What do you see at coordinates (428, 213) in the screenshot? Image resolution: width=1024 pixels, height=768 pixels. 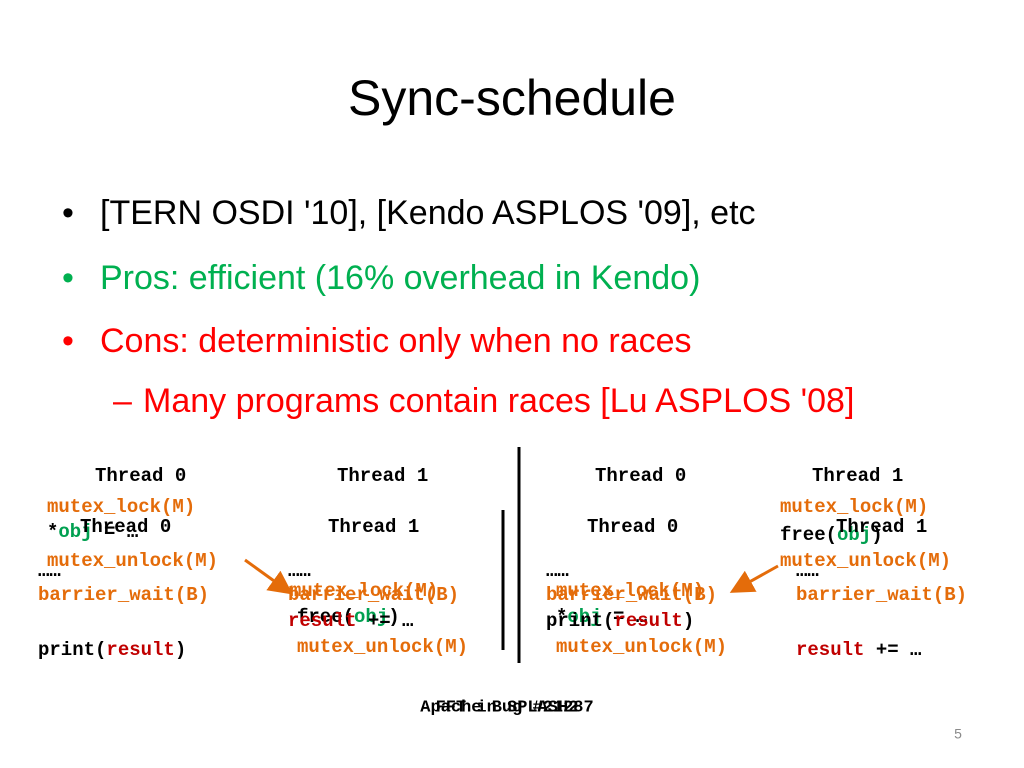 I see `bullet-text: [TERN OSDI '10], [Kendo ASPLOS '09], etc` at bounding box center [428, 213].